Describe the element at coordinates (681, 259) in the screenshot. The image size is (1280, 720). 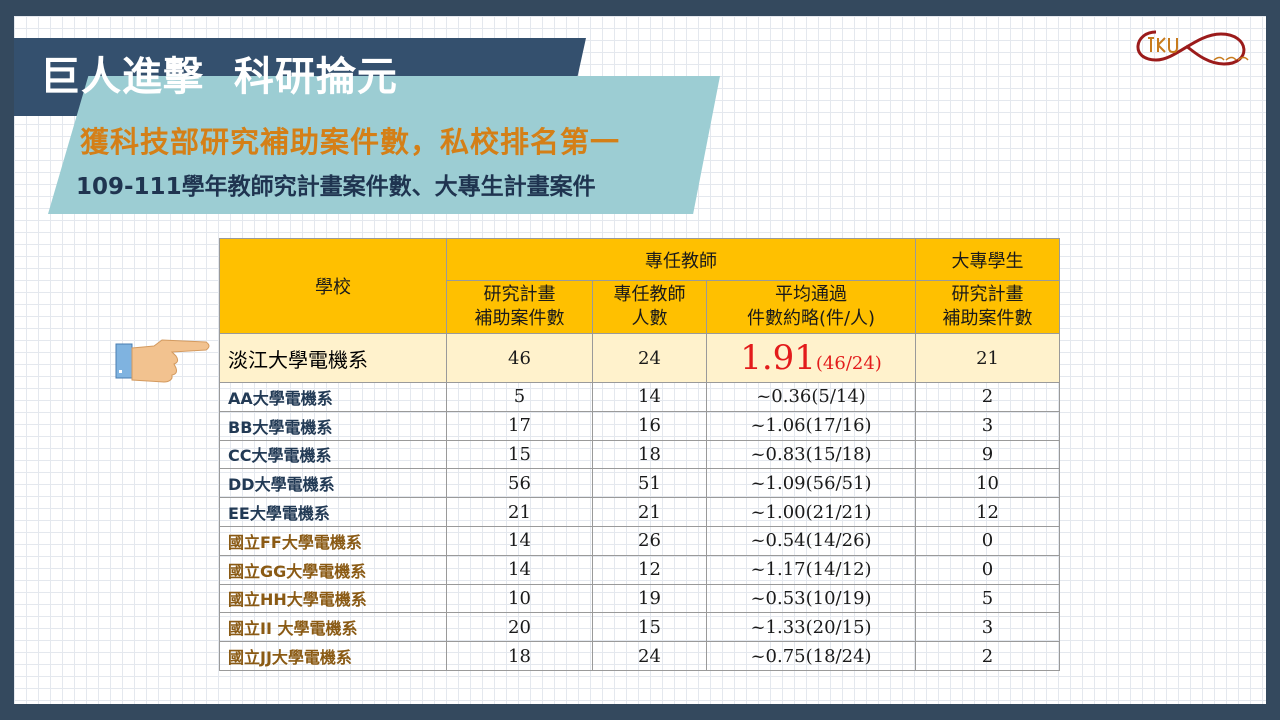
I see `col-group-faculty: 專任教師` at that location.